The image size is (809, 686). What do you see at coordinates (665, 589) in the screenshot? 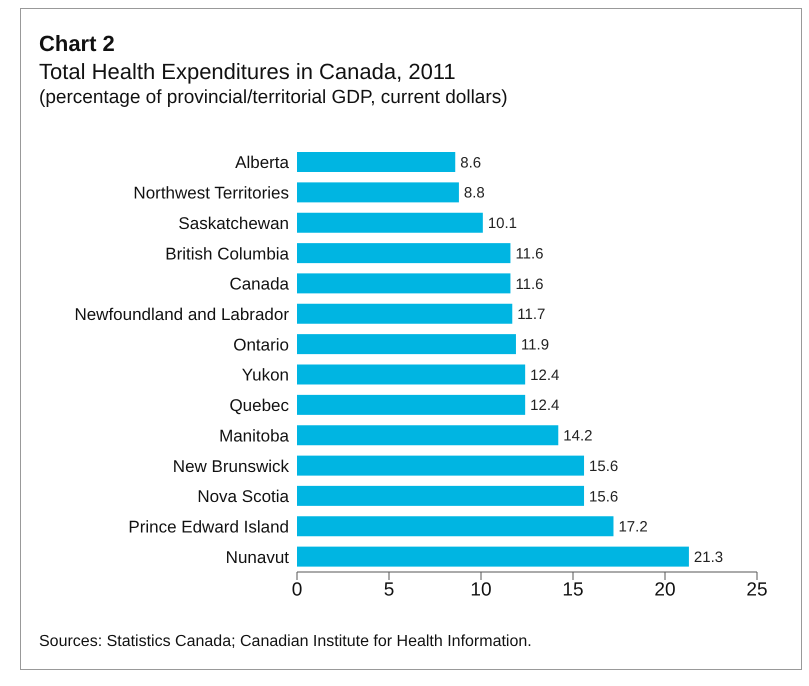
I see `x-tick-label: 20` at bounding box center [665, 589].